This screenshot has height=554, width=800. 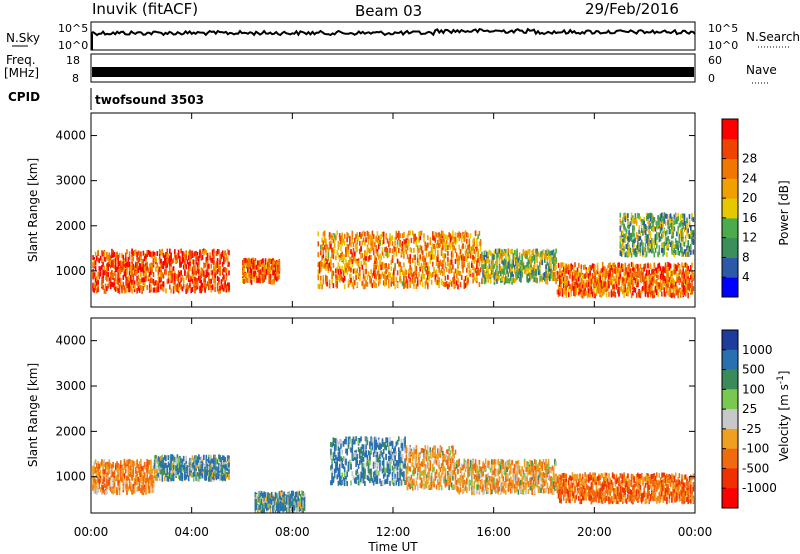 I want to click on power-ylabel: Slant Range [km], so click(x=33, y=210).